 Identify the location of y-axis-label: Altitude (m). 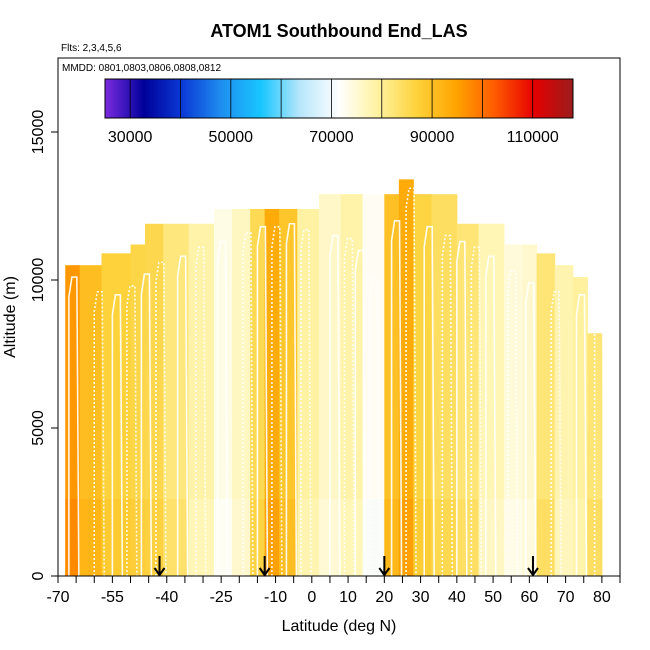
(10, 317).